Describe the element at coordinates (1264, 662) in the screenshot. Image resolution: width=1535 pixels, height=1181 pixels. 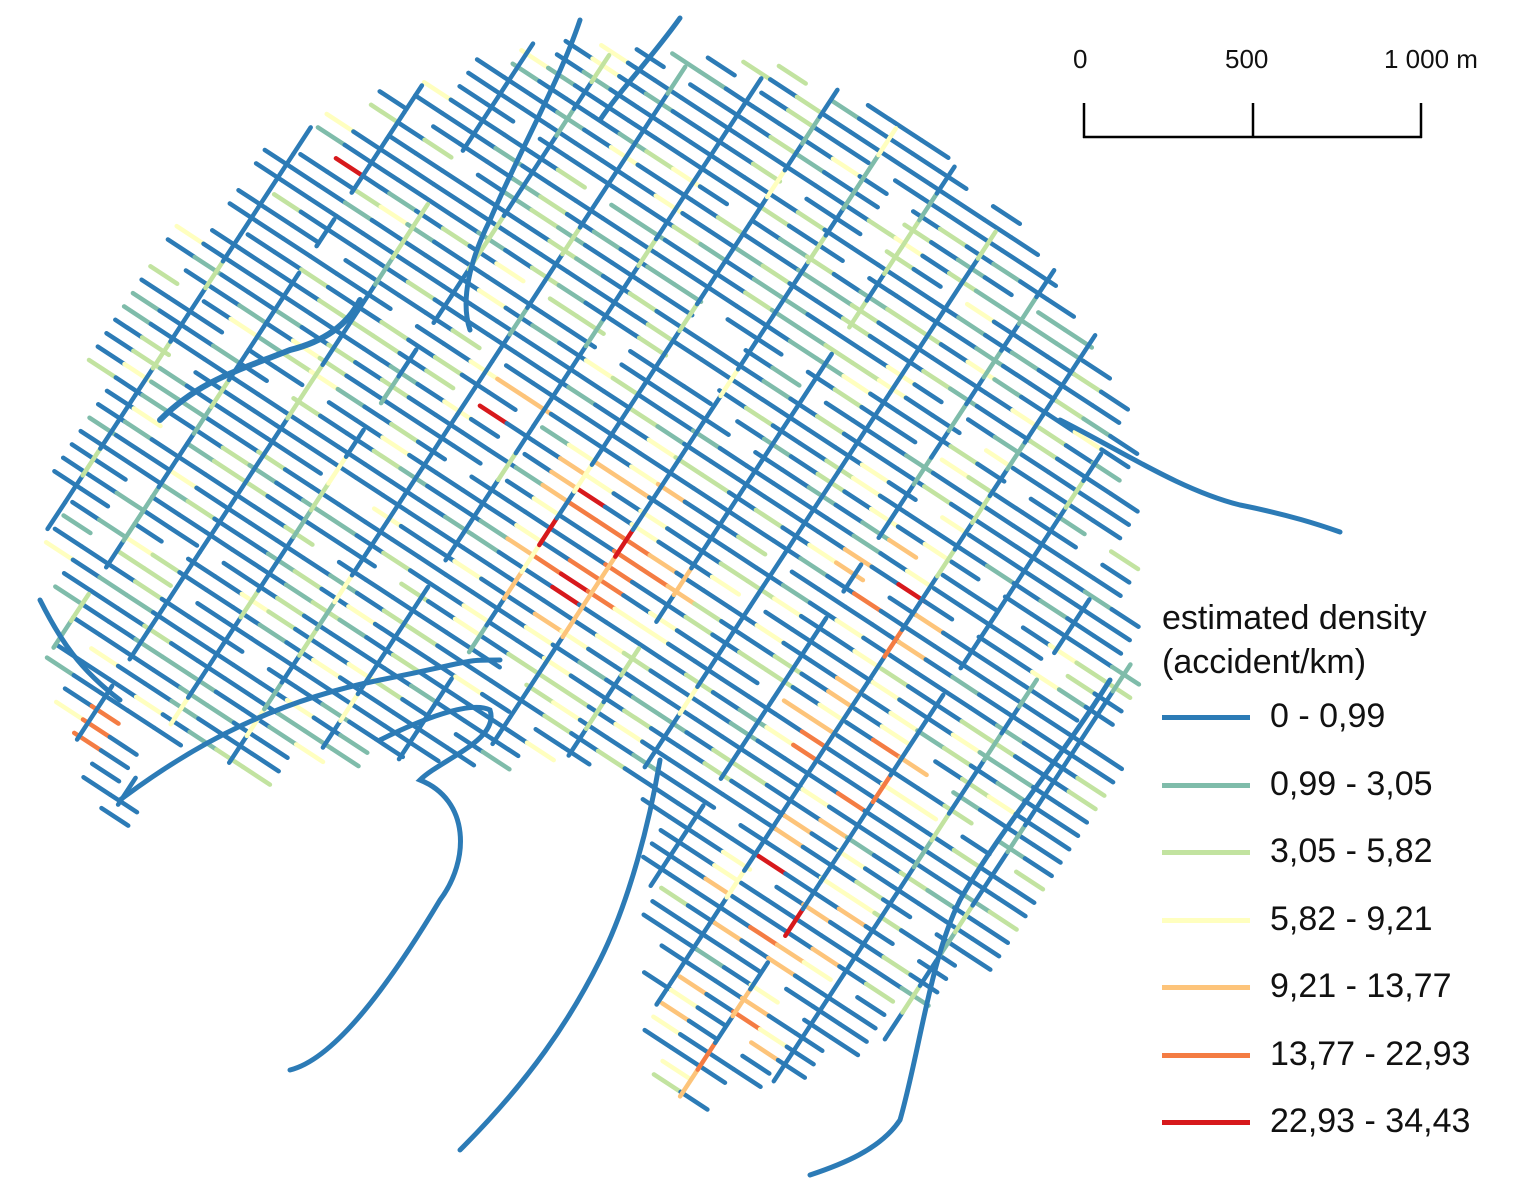
I see `legend-subtitle: (accident/km)` at that location.